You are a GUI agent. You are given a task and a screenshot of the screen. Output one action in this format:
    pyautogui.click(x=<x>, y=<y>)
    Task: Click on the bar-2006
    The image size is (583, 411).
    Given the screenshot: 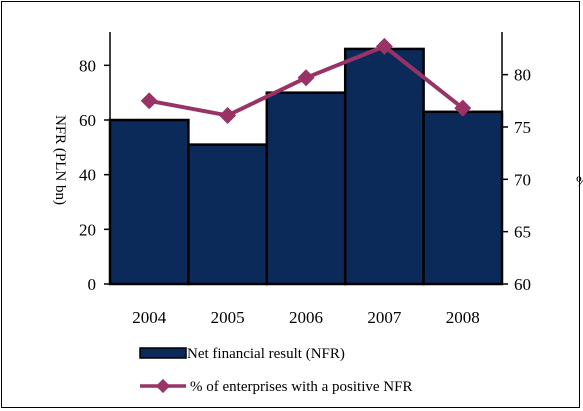 What is the action you would take?
    pyautogui.click(x=306, y=188)
    